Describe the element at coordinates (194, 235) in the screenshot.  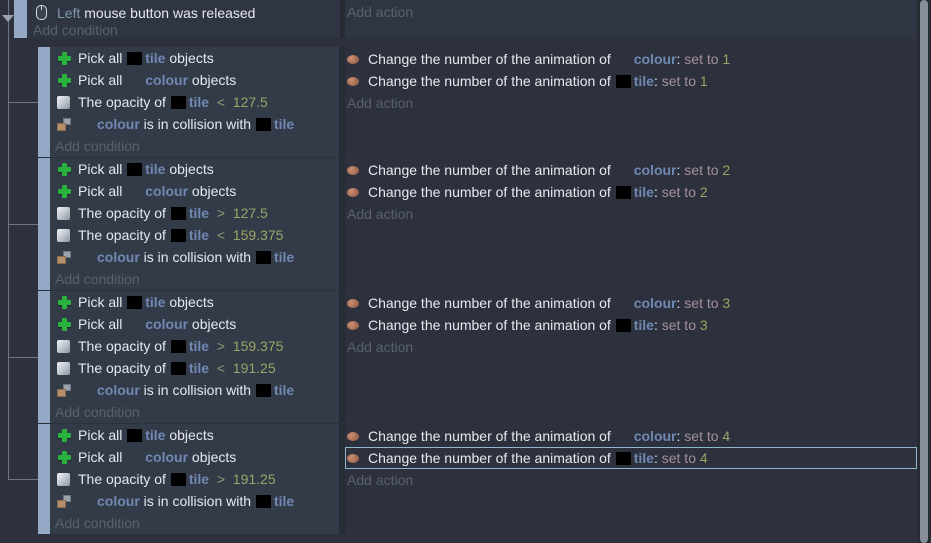
I see `condition-row: The opacity of tile < 159.375` at that location.